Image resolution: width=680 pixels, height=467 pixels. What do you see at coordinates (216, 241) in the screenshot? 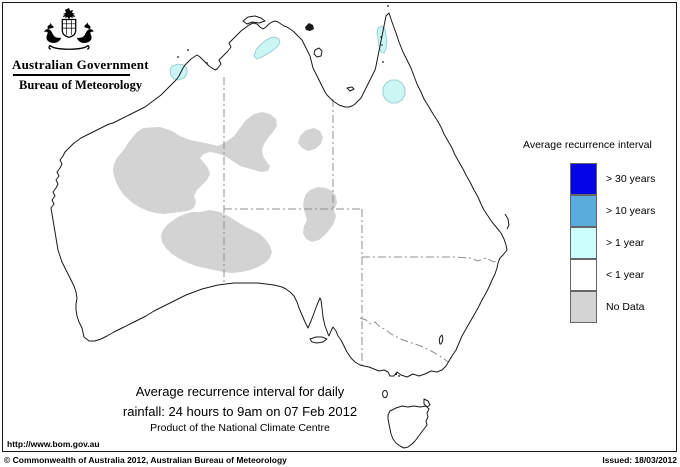
I see `no-data-patch-south` at bounding box center [216, 241].